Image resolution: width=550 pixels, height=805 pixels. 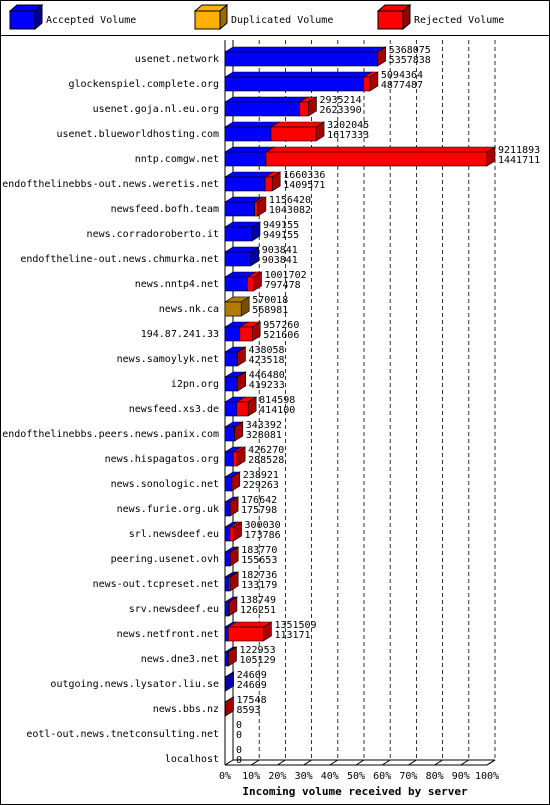 I want to click on value-label: 949155, so click(x=281, y=235).